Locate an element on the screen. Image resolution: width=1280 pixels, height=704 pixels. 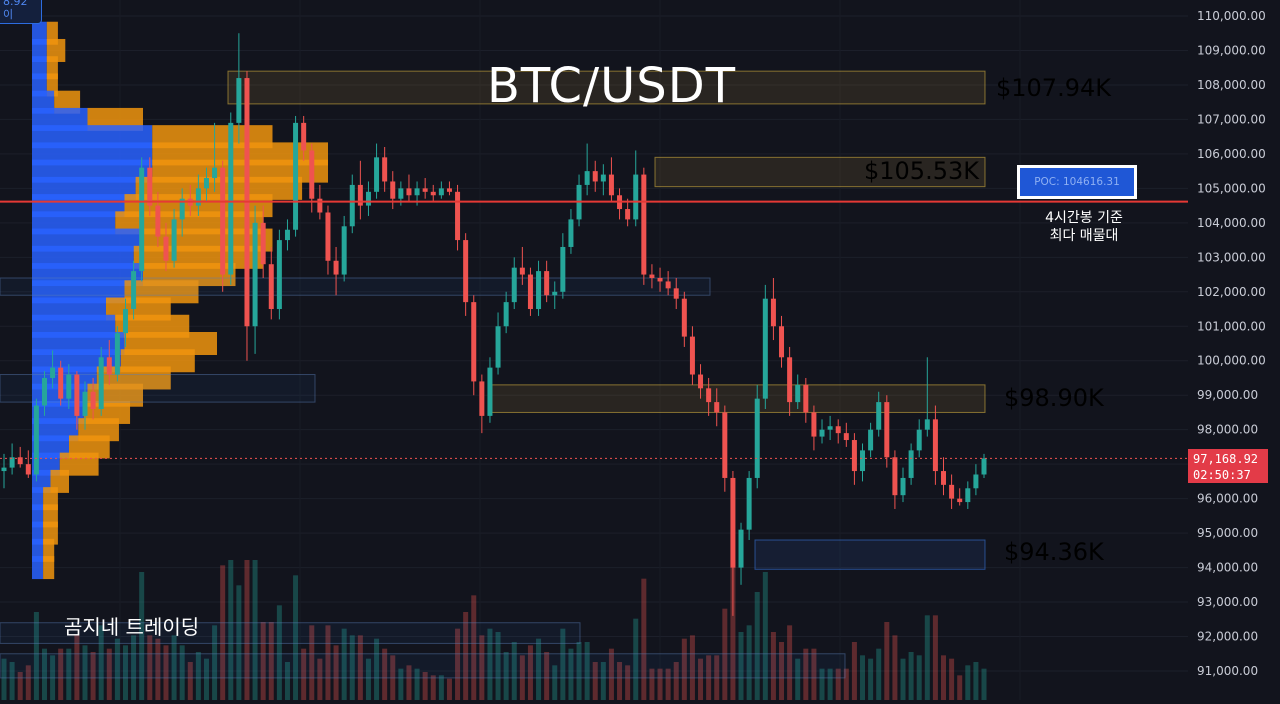
price-tick-label: 100,000.00 is located at coordinates (1231, 361).